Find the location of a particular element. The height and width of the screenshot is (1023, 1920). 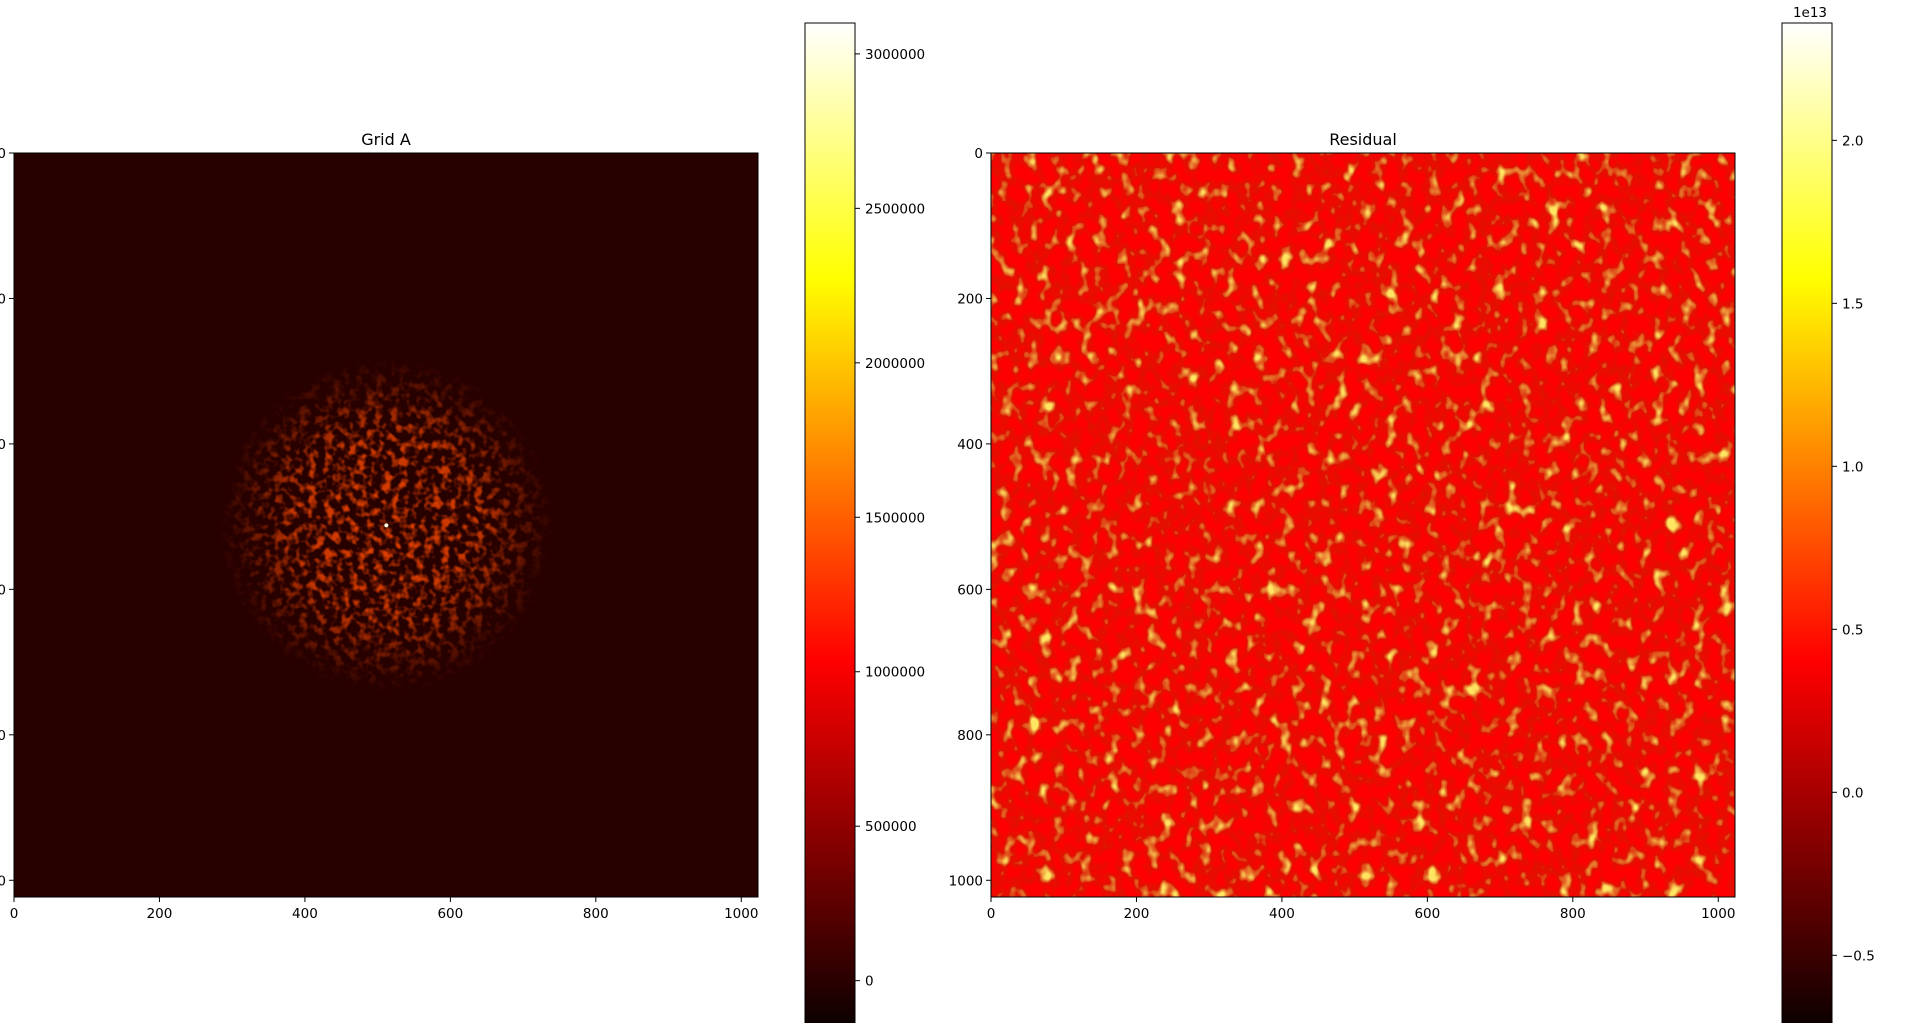

grid-a-colorbar-tick-label: 2500000 is located at coordinates (895, 209).